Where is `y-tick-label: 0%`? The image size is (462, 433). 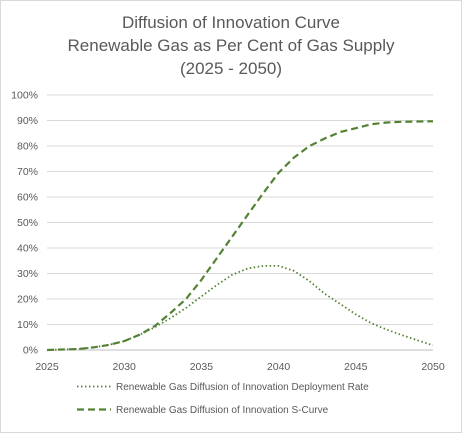
y-tick-label: 0% is located at coordinates (30, 351).